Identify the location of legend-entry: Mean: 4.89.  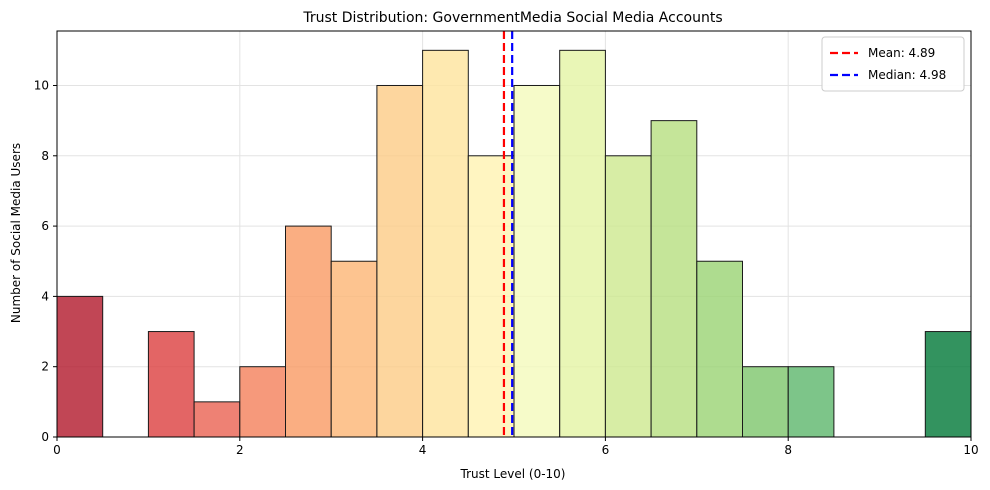
(901, 53).